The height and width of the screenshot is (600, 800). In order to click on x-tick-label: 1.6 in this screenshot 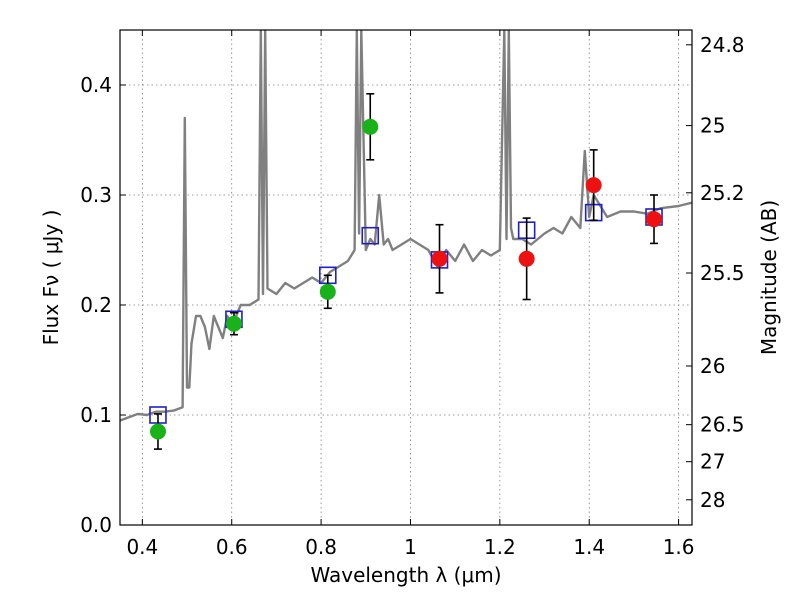, I will do `click(679, 547)`.